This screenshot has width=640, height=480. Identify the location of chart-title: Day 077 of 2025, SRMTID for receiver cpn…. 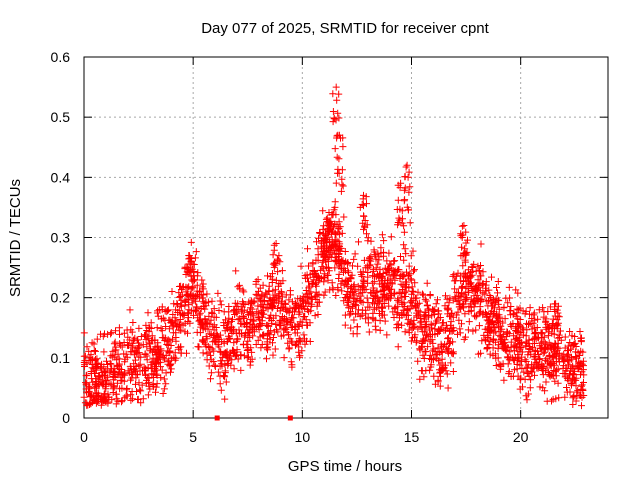
(345, 28).